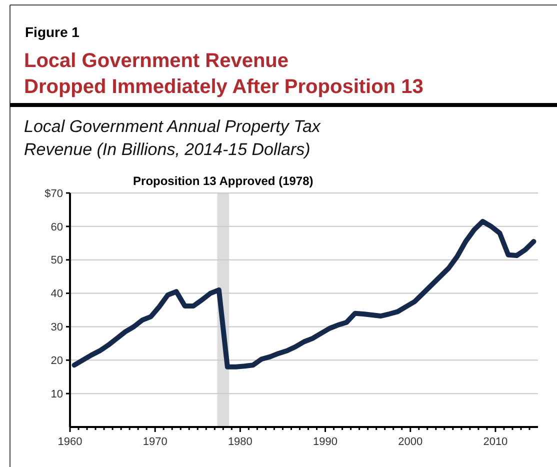 Image resolution: width=557 pixels, height=467 pixels. Describe the element at coordinates (52, 32) in the screenshot. I see `caption: Figure 1` at that location.